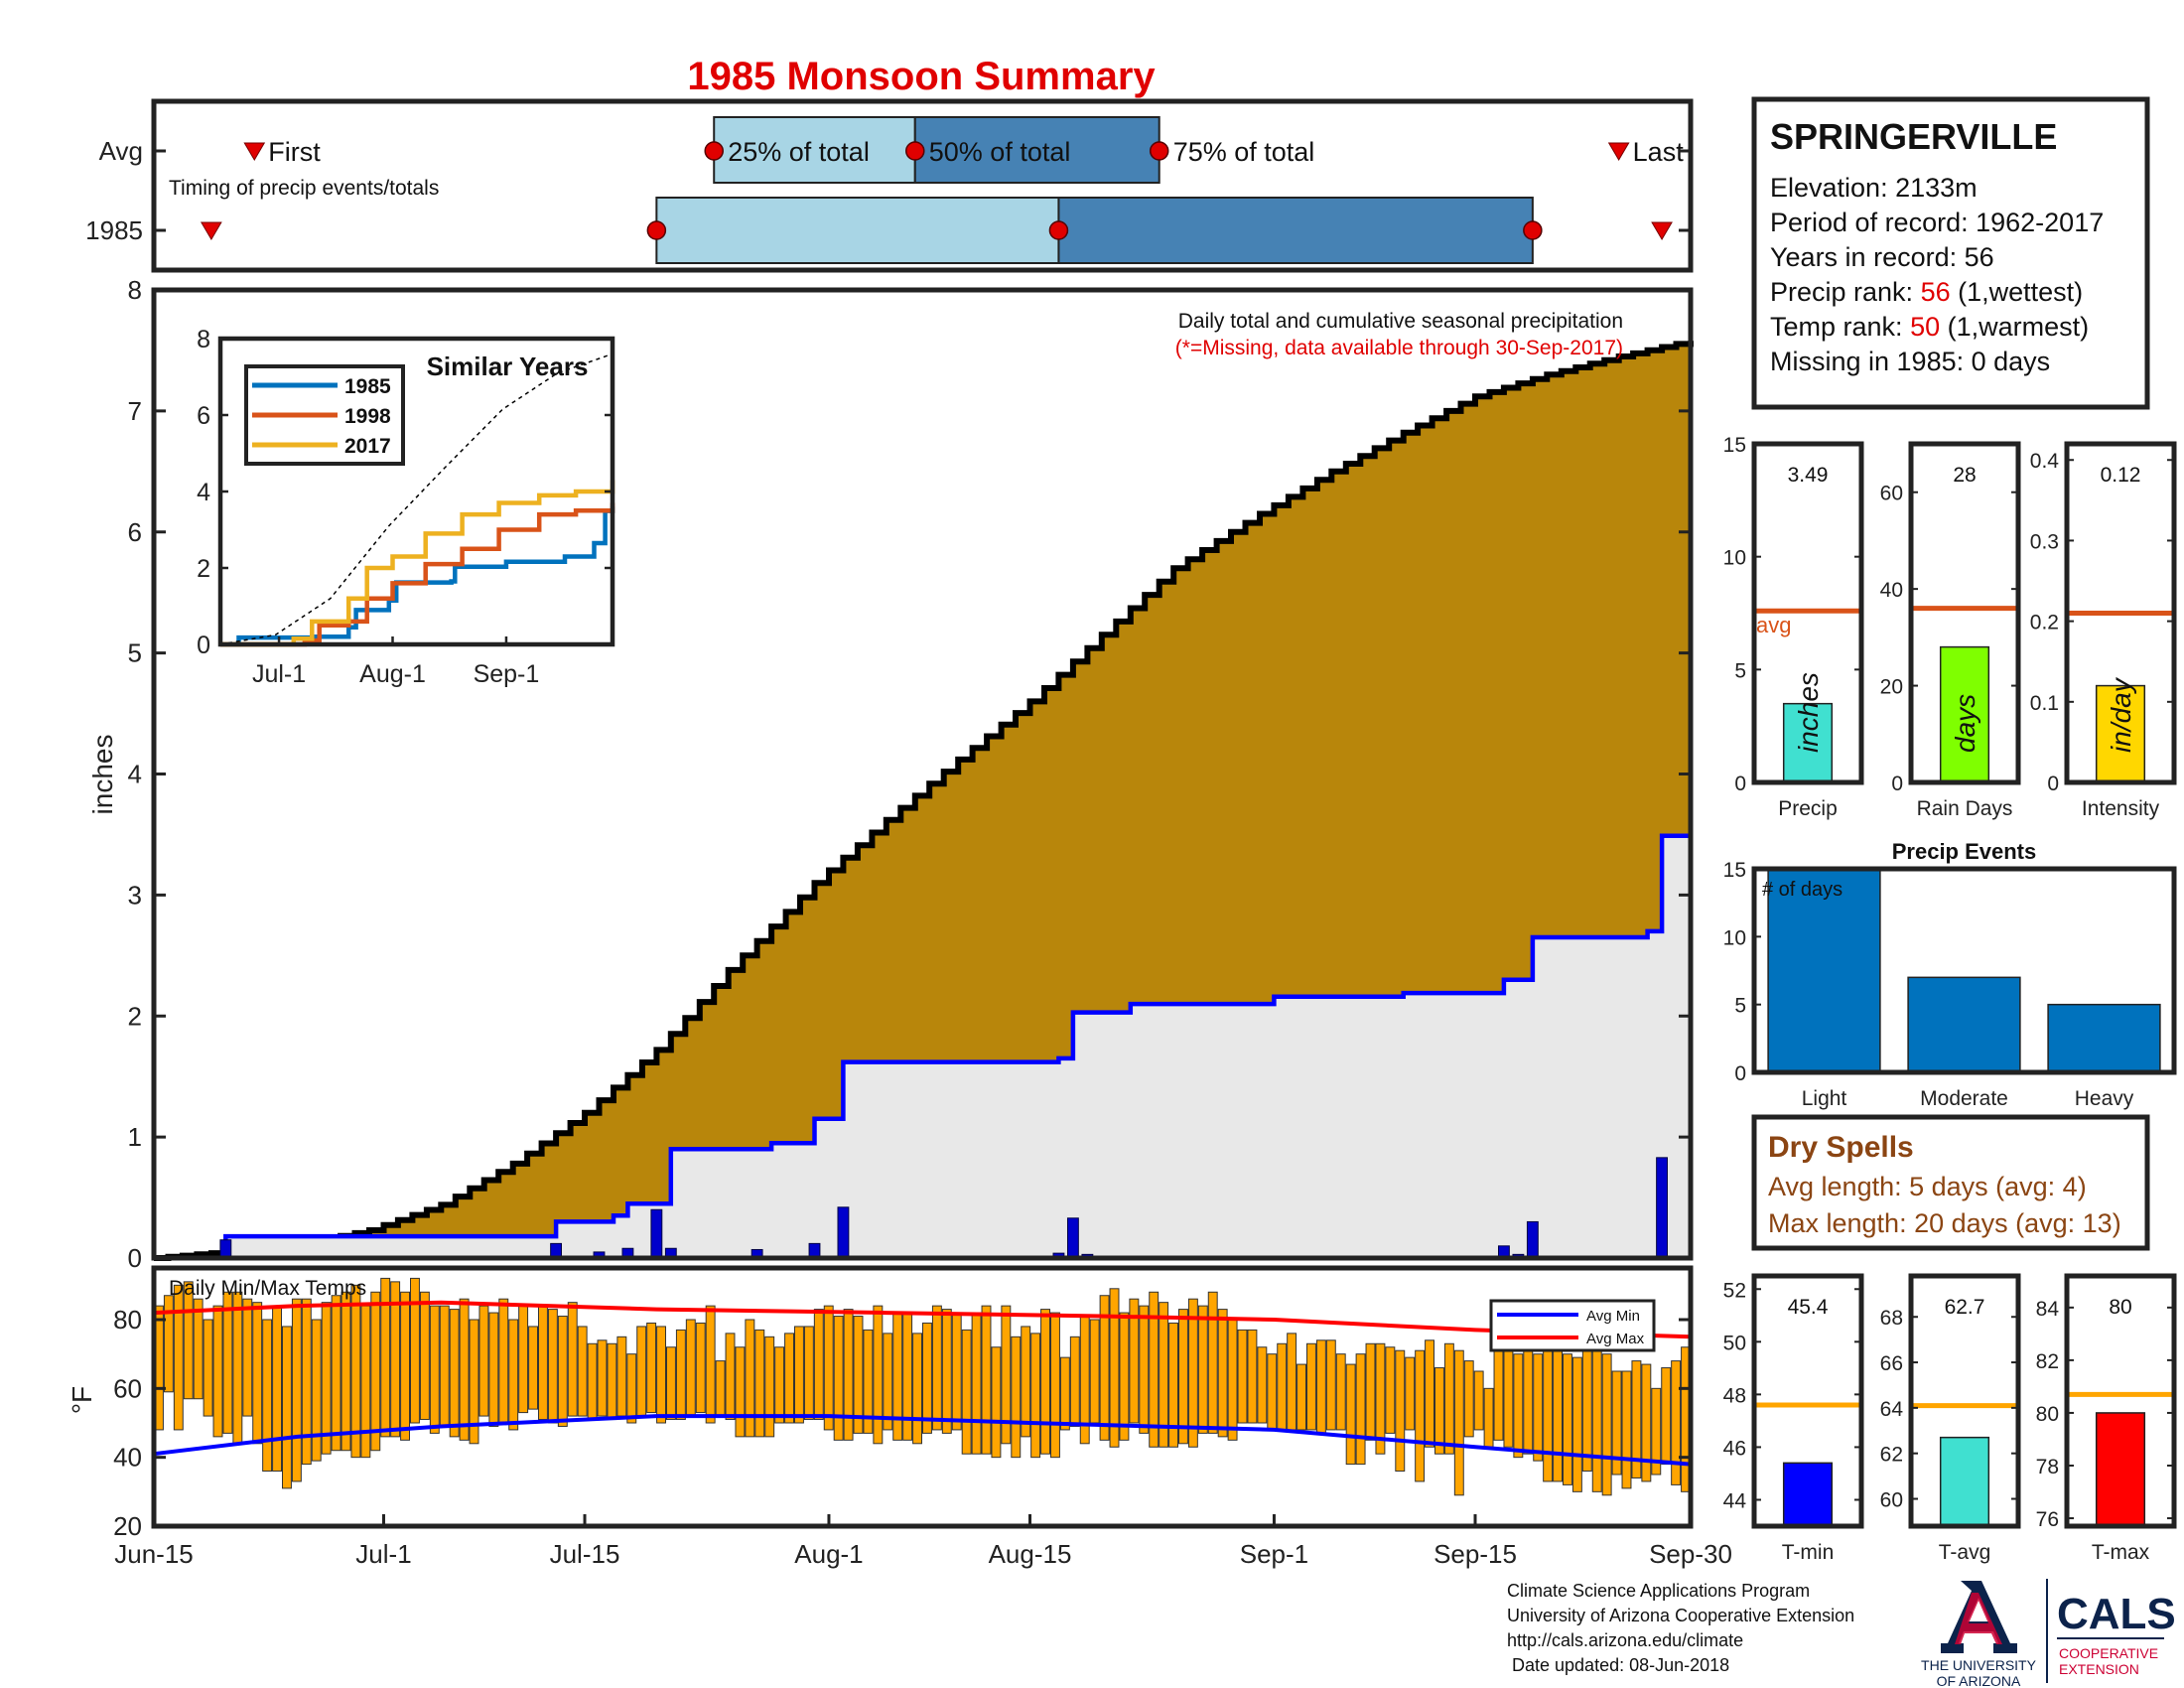 This screenshot has height=1688, width=2184. What do you see at coordinates (1891, 1455) in the screenshot?
I see `y-tick-label: 62` at bounding box center [1891, 1455].